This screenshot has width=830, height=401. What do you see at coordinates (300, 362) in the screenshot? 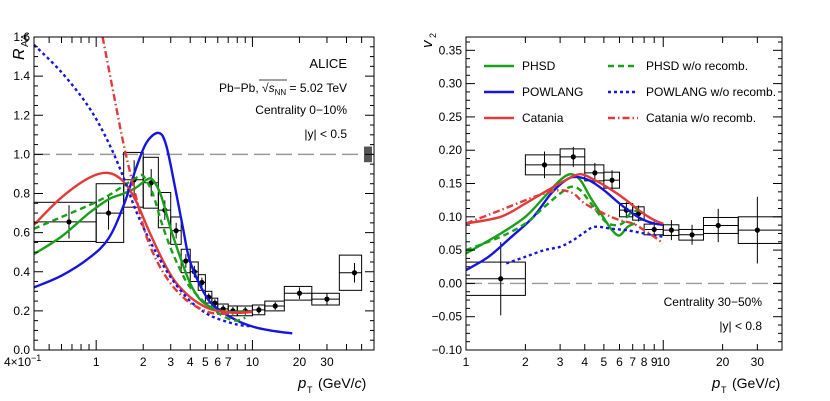
I see `raa-xtick-label: 20` at bounding box center [300, 362].